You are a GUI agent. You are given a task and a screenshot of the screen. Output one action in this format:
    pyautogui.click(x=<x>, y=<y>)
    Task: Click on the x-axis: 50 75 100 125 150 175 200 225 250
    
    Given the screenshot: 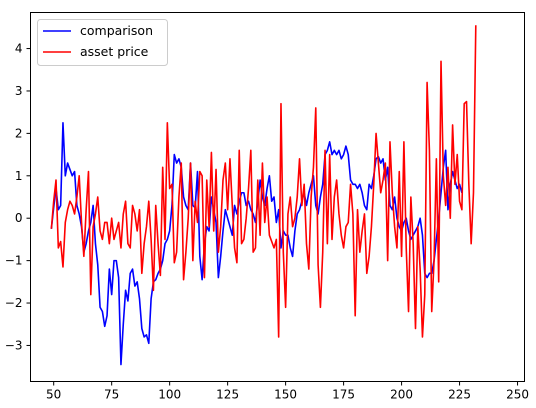 What is the action you would take?
    pyautogui.click(x=287, y=391)
    